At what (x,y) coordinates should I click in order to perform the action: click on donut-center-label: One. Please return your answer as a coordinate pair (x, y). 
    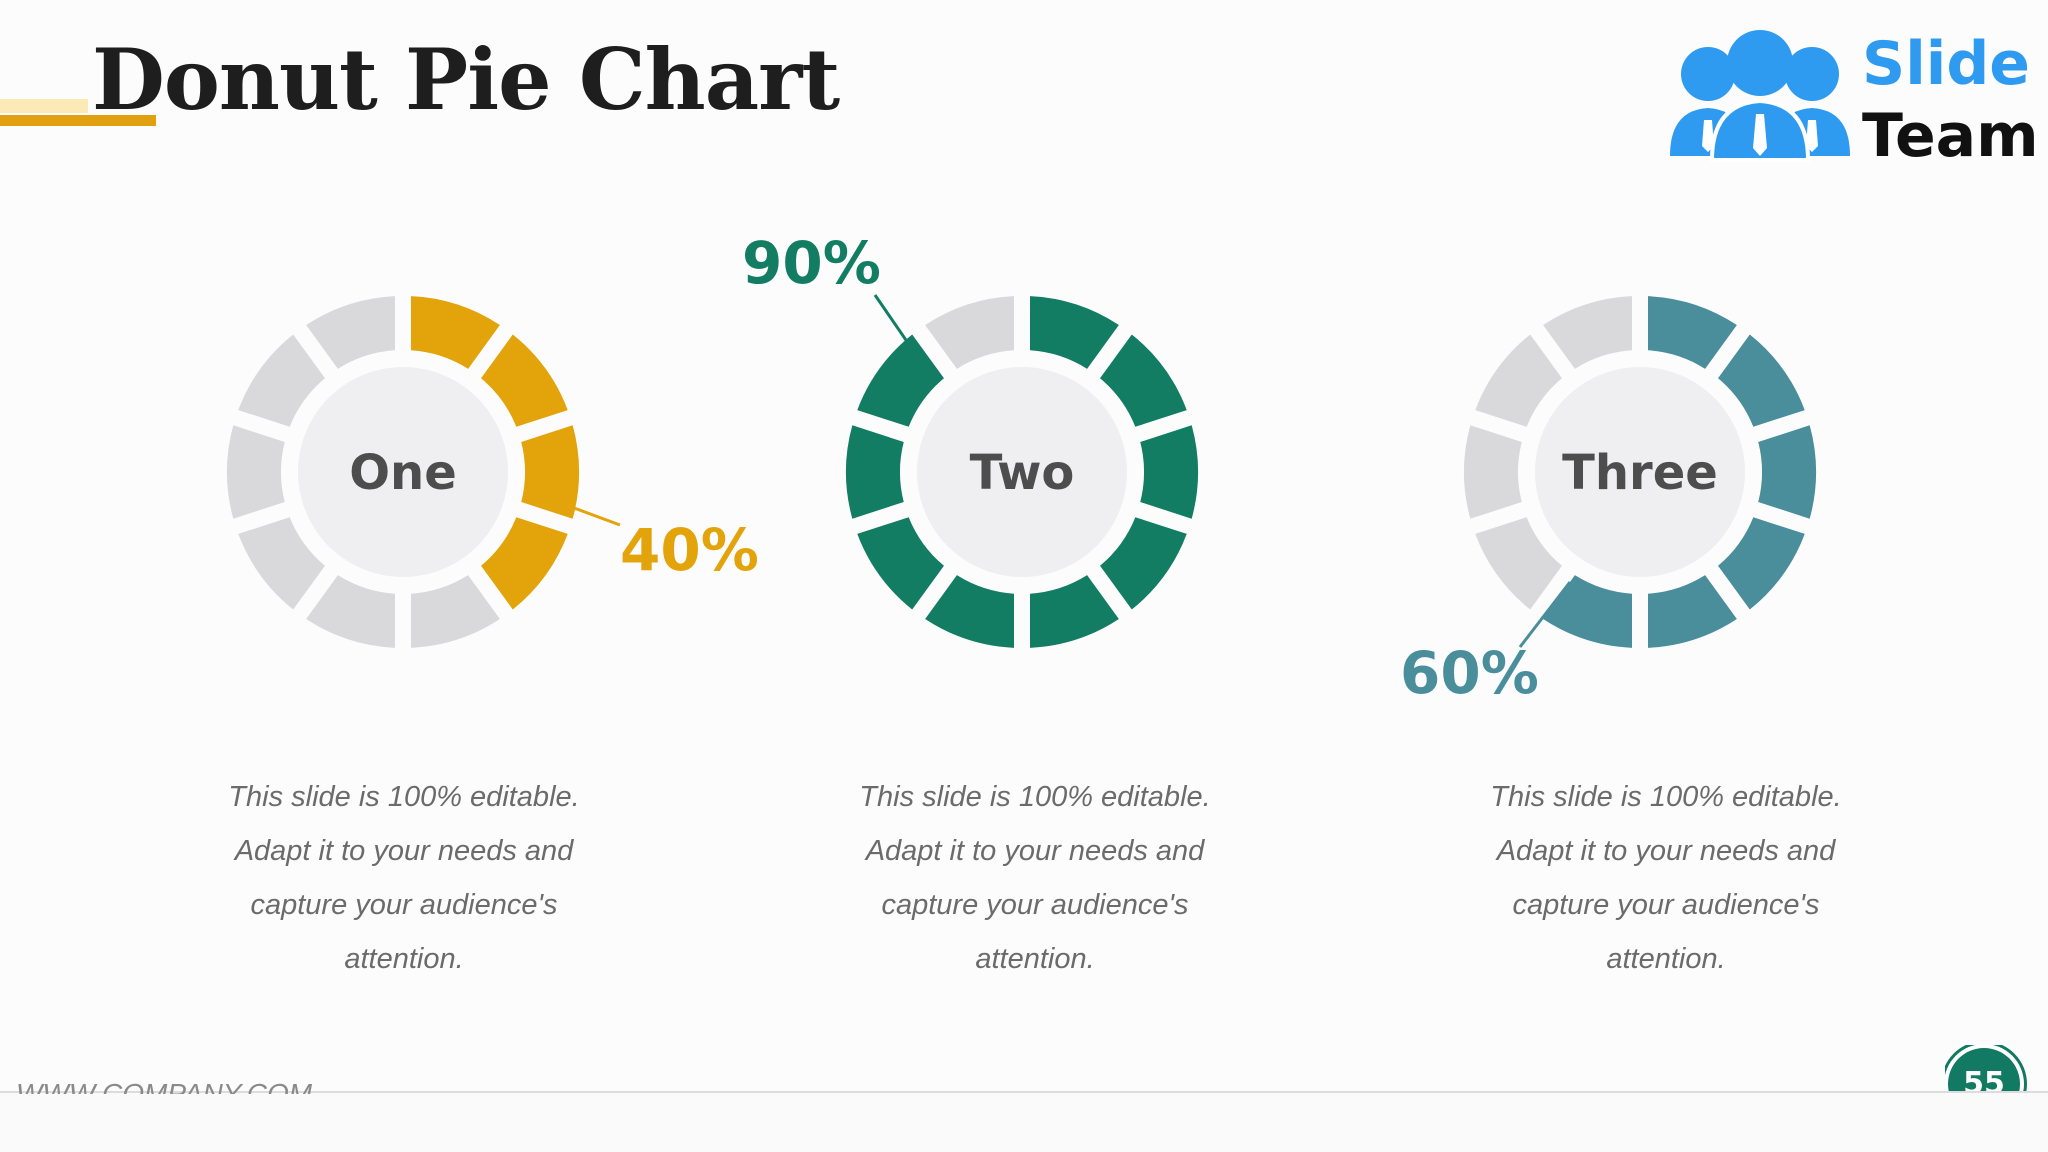
    Looking at the image, I should click on (403, 473).